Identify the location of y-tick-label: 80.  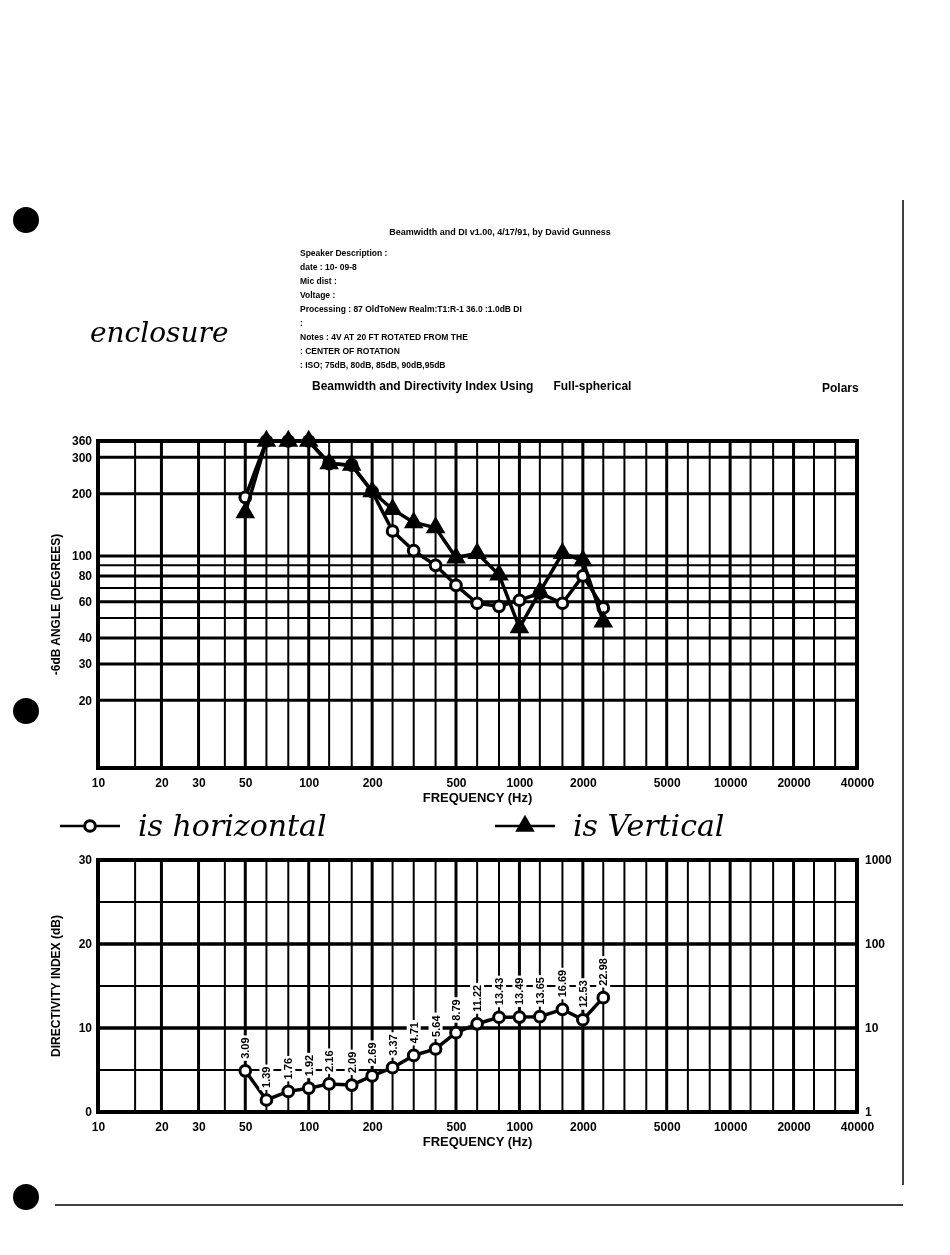
(85, 576).